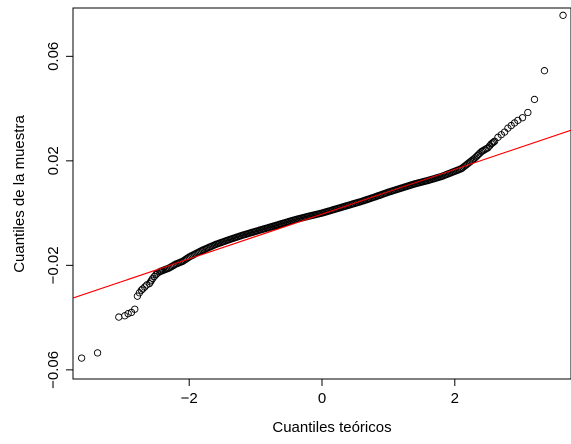 This screenshot has height=444, width=571. Describe the element at coordinates (53, 56) in the screenshot. I see `y-tick-label: 0.06` at that location.